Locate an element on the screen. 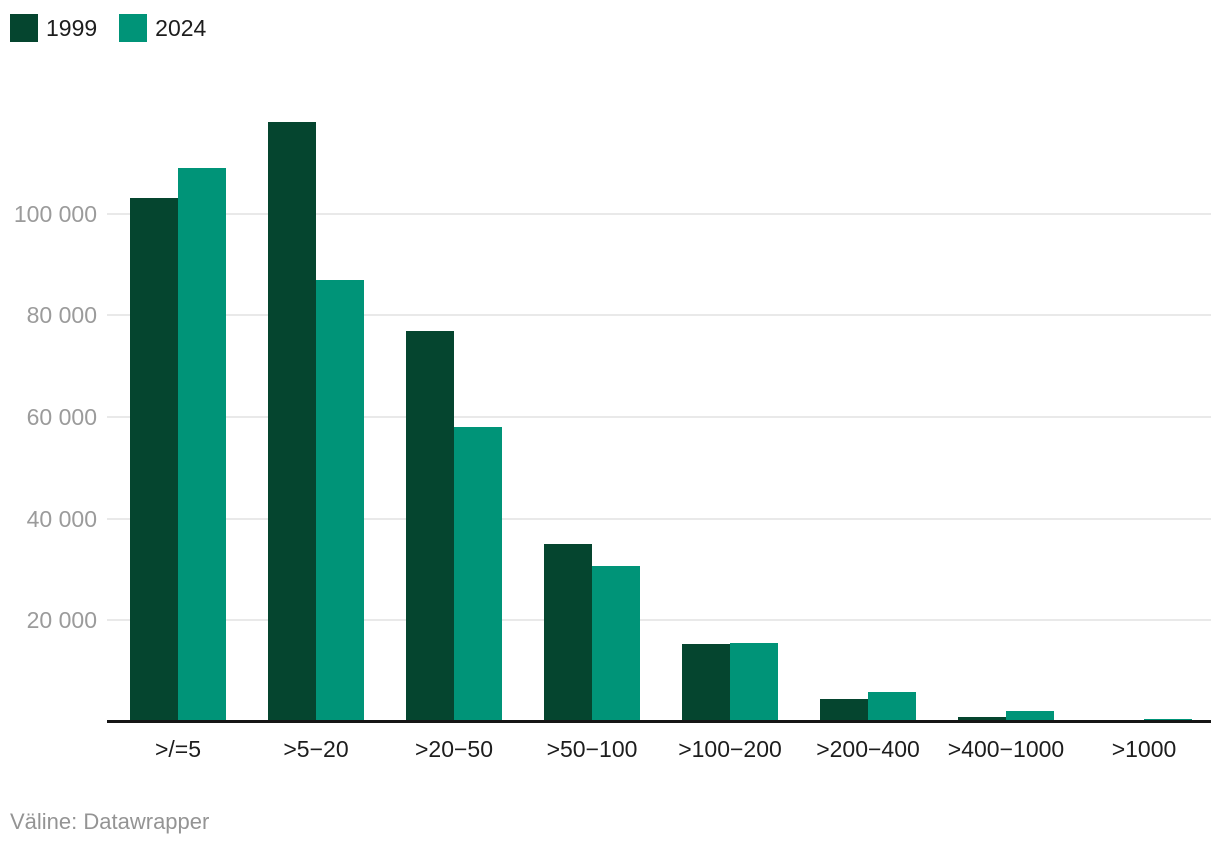  x-tick-label: >50−100 is located at coordinates (592, 749).